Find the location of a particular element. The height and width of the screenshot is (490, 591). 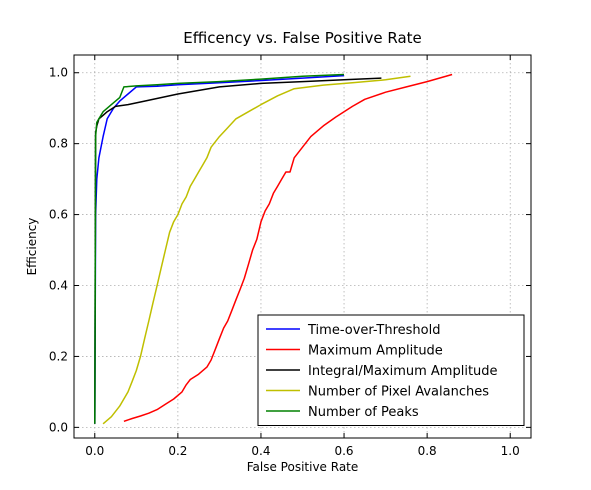

x-tick-label: 0.0 is located at coordinates (94, 451).